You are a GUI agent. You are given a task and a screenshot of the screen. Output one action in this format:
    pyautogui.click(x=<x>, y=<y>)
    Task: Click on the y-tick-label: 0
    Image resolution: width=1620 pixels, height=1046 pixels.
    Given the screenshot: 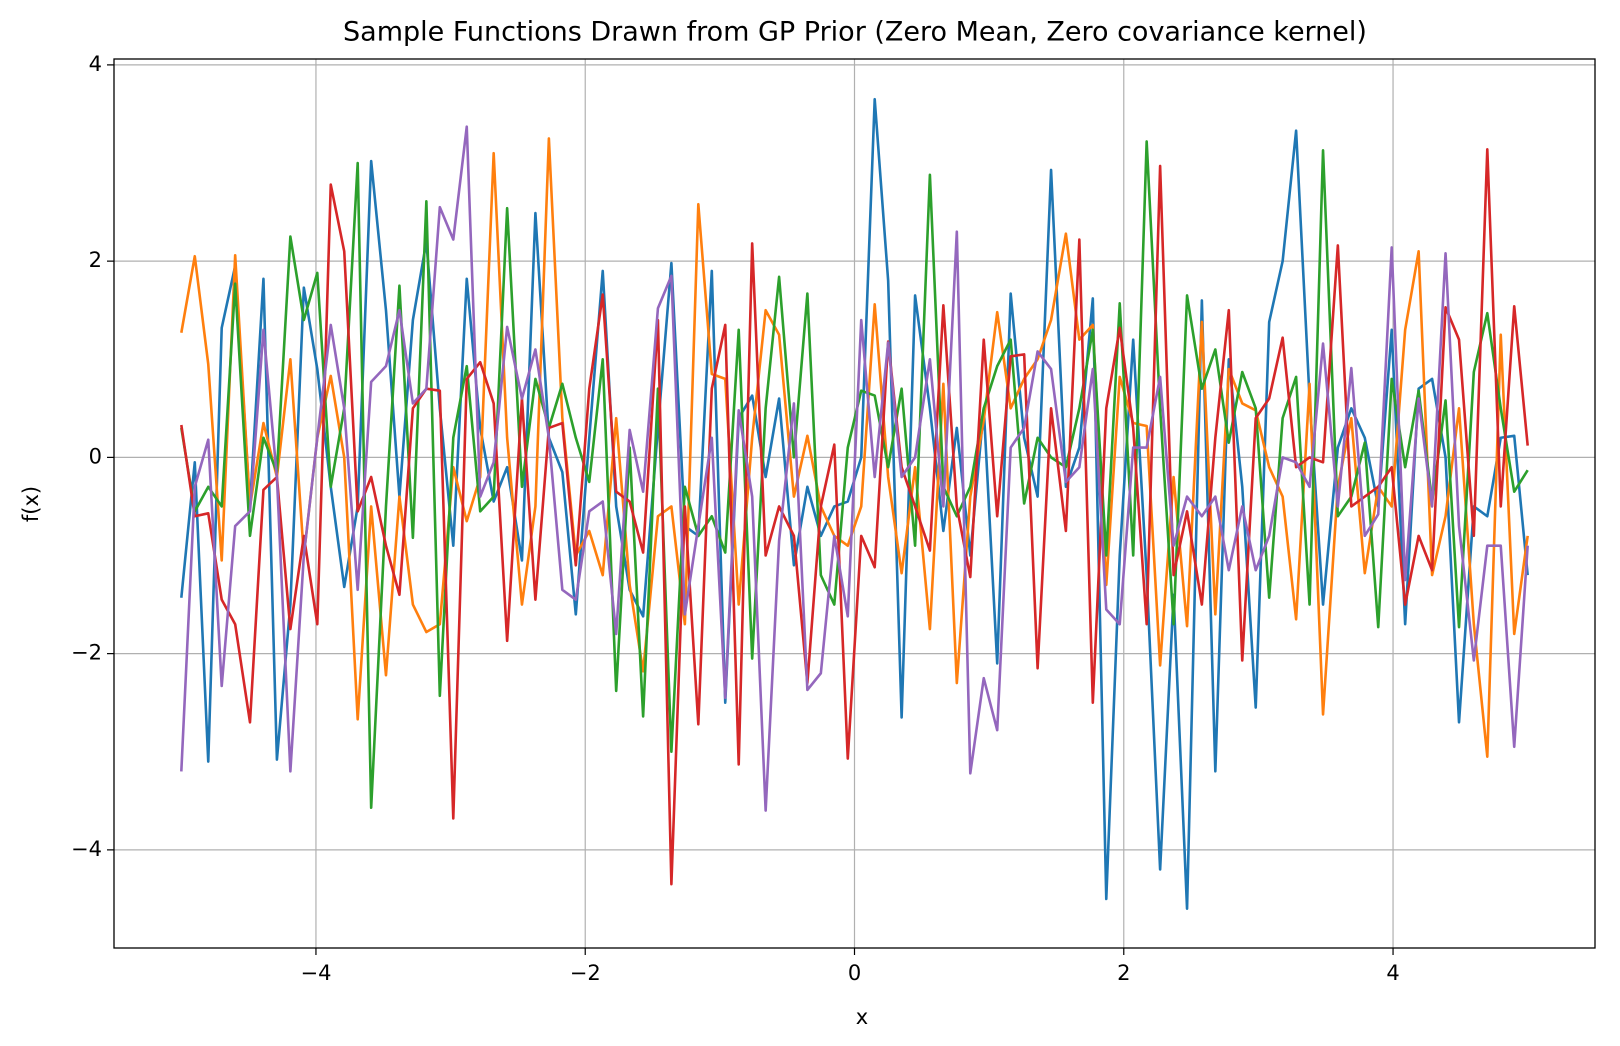 What is the action you would take?
    pyautogui.click(x=95, y=456)
    